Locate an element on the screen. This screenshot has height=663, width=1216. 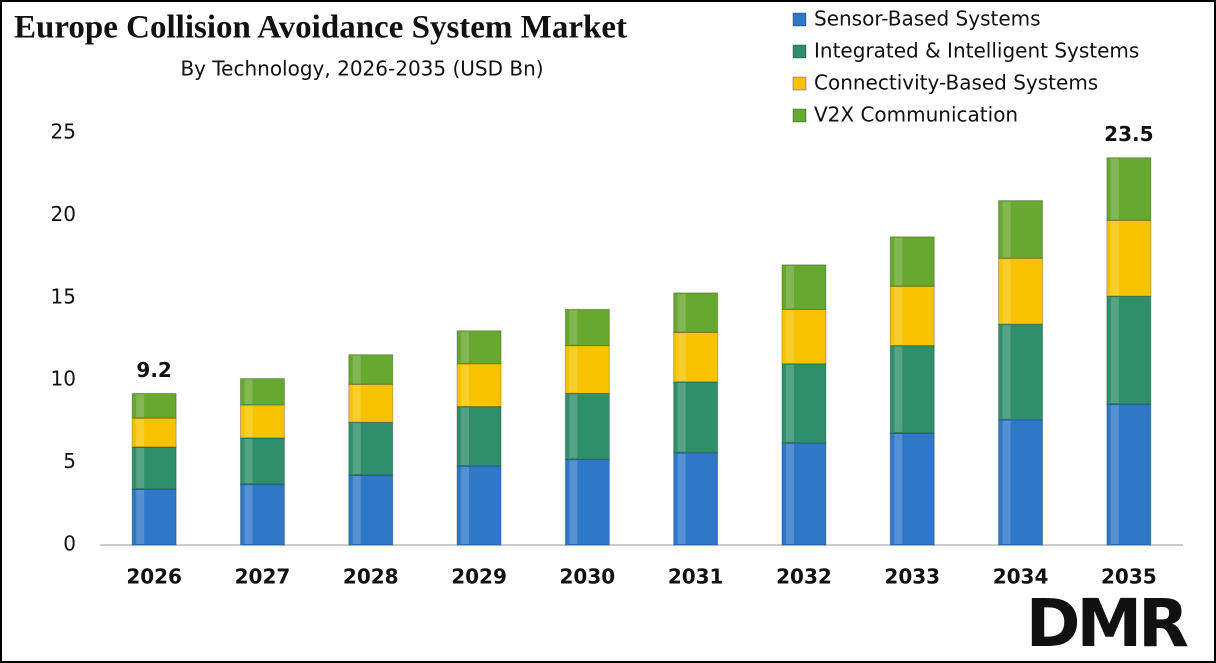
x-tick-label: 2035 is located at coordinates (1129, 577).